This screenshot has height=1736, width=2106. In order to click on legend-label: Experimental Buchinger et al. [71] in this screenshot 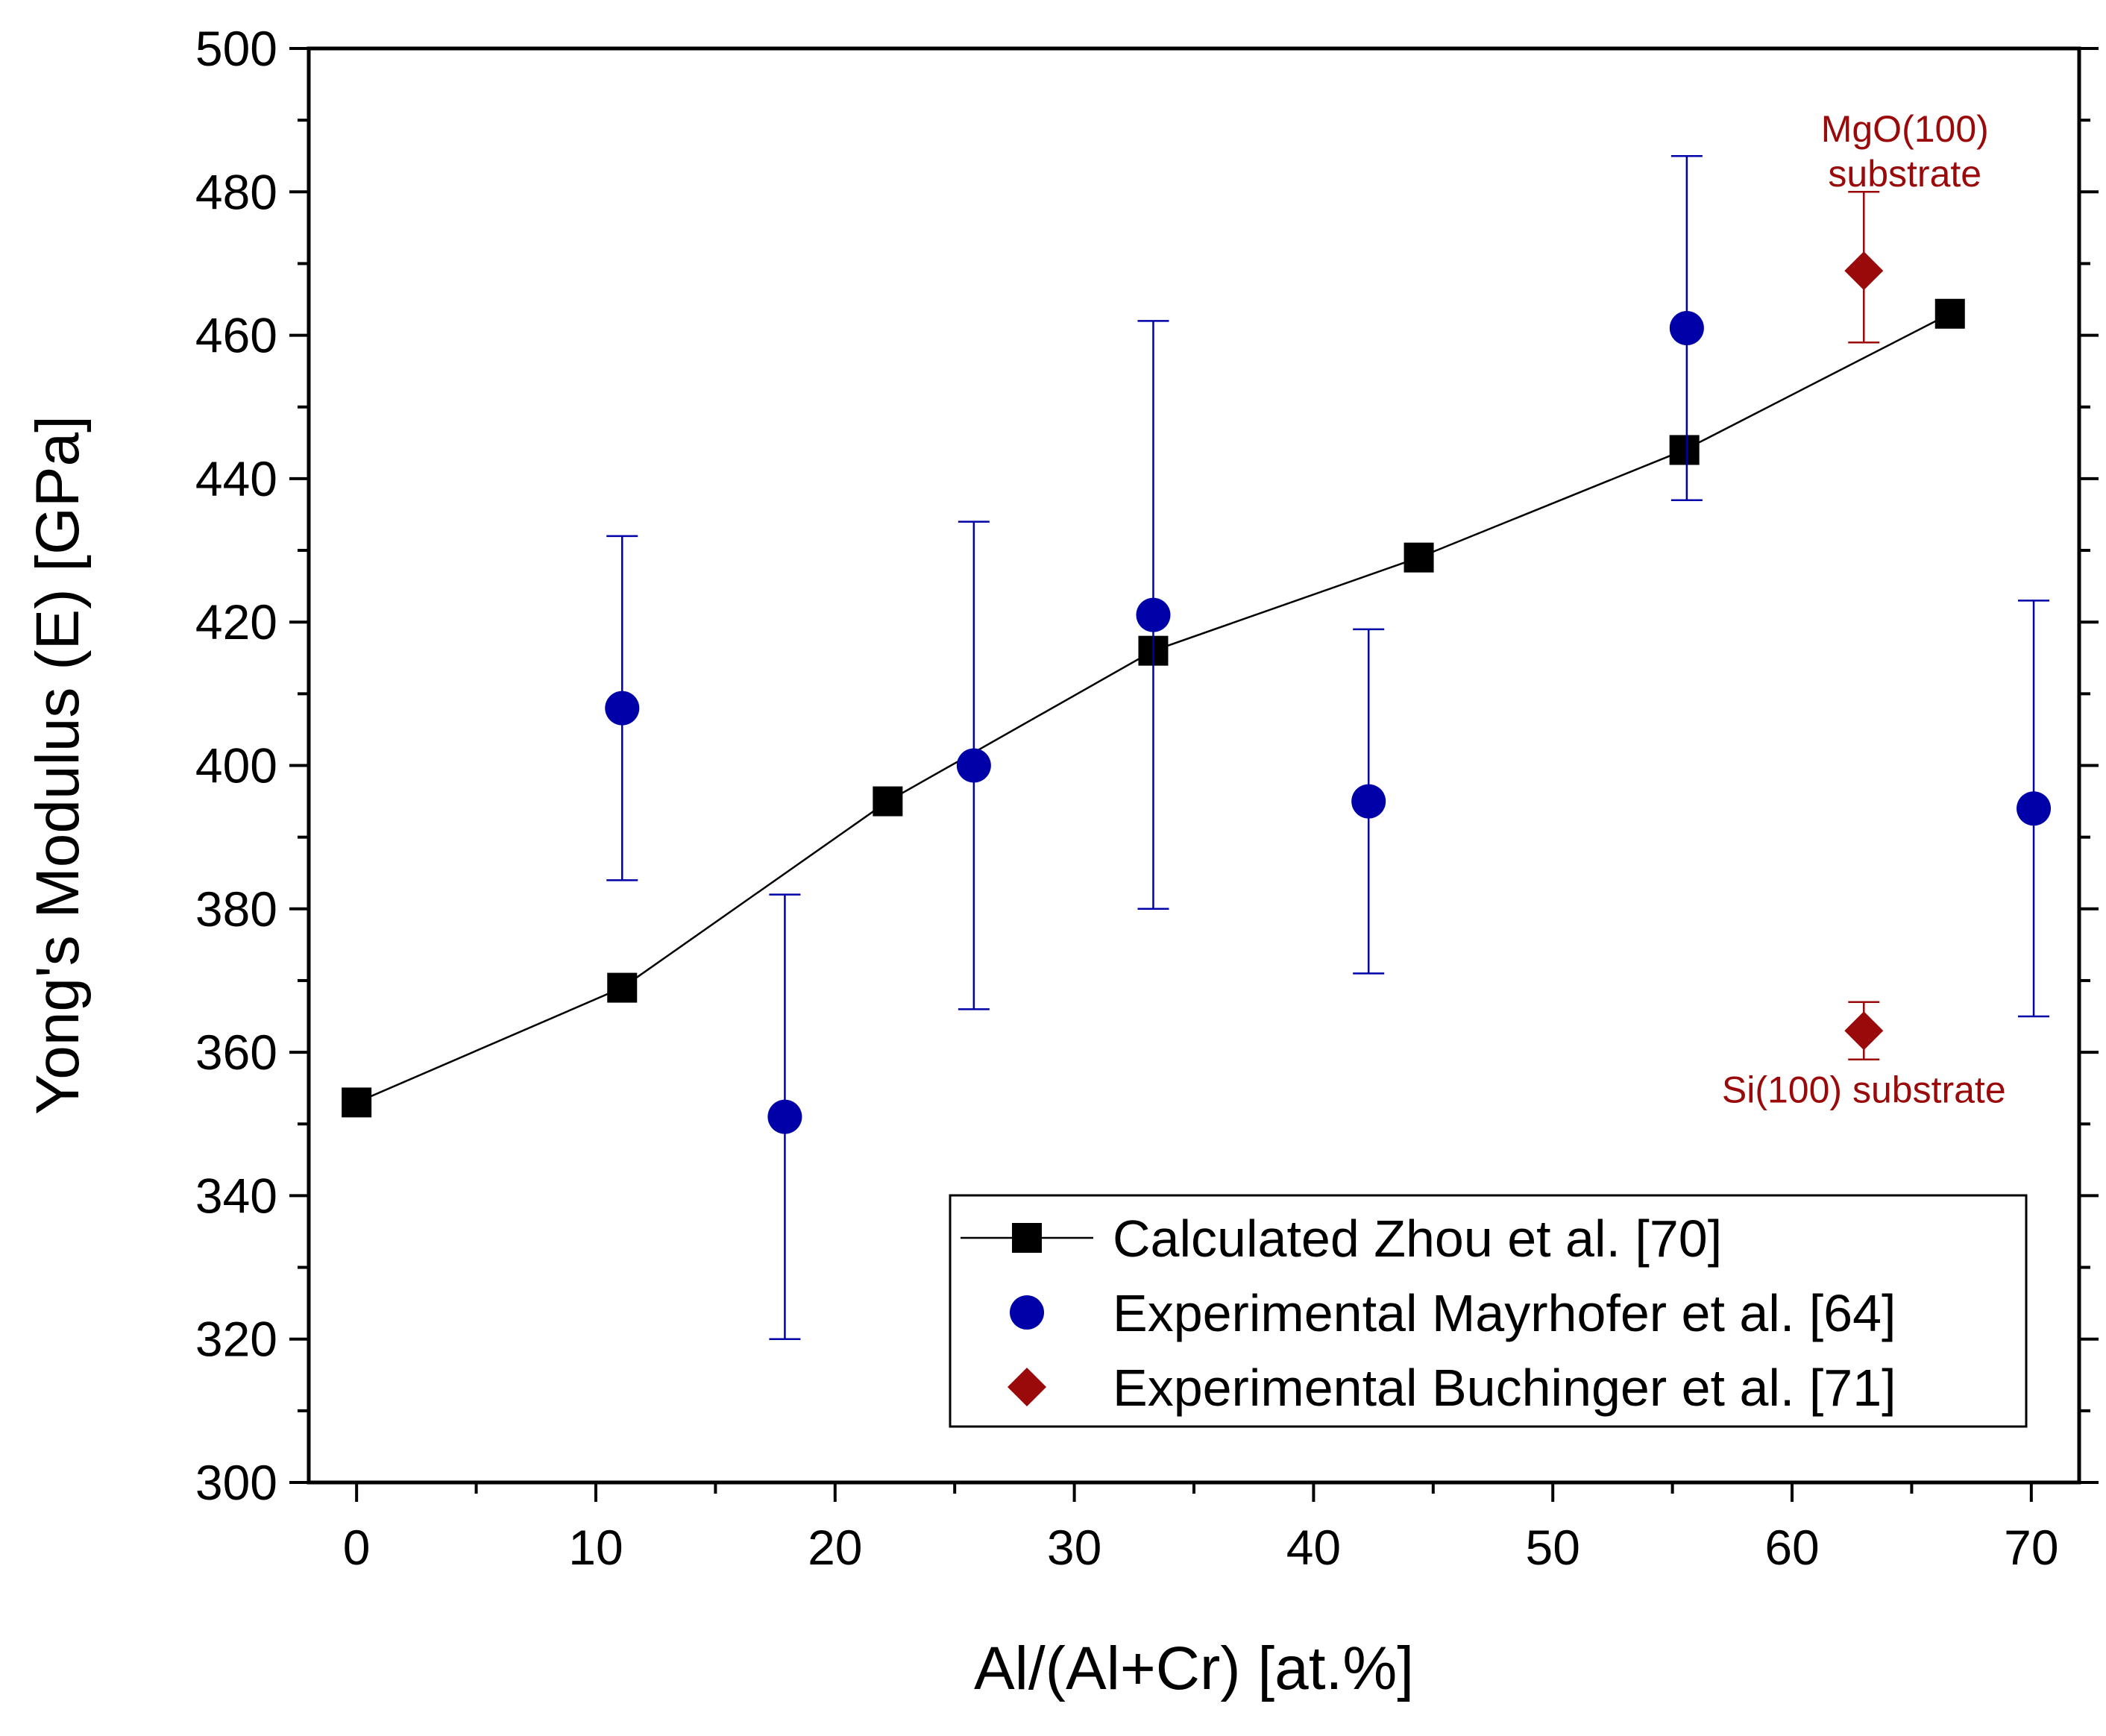, I will do `click(1504, 1388)`.